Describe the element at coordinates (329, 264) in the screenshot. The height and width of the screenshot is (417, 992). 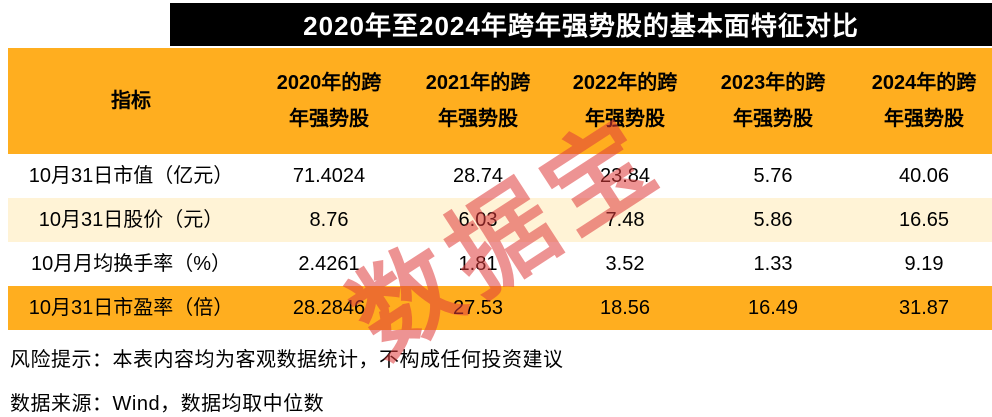
I see `cell-value: 2.4261` at that location.